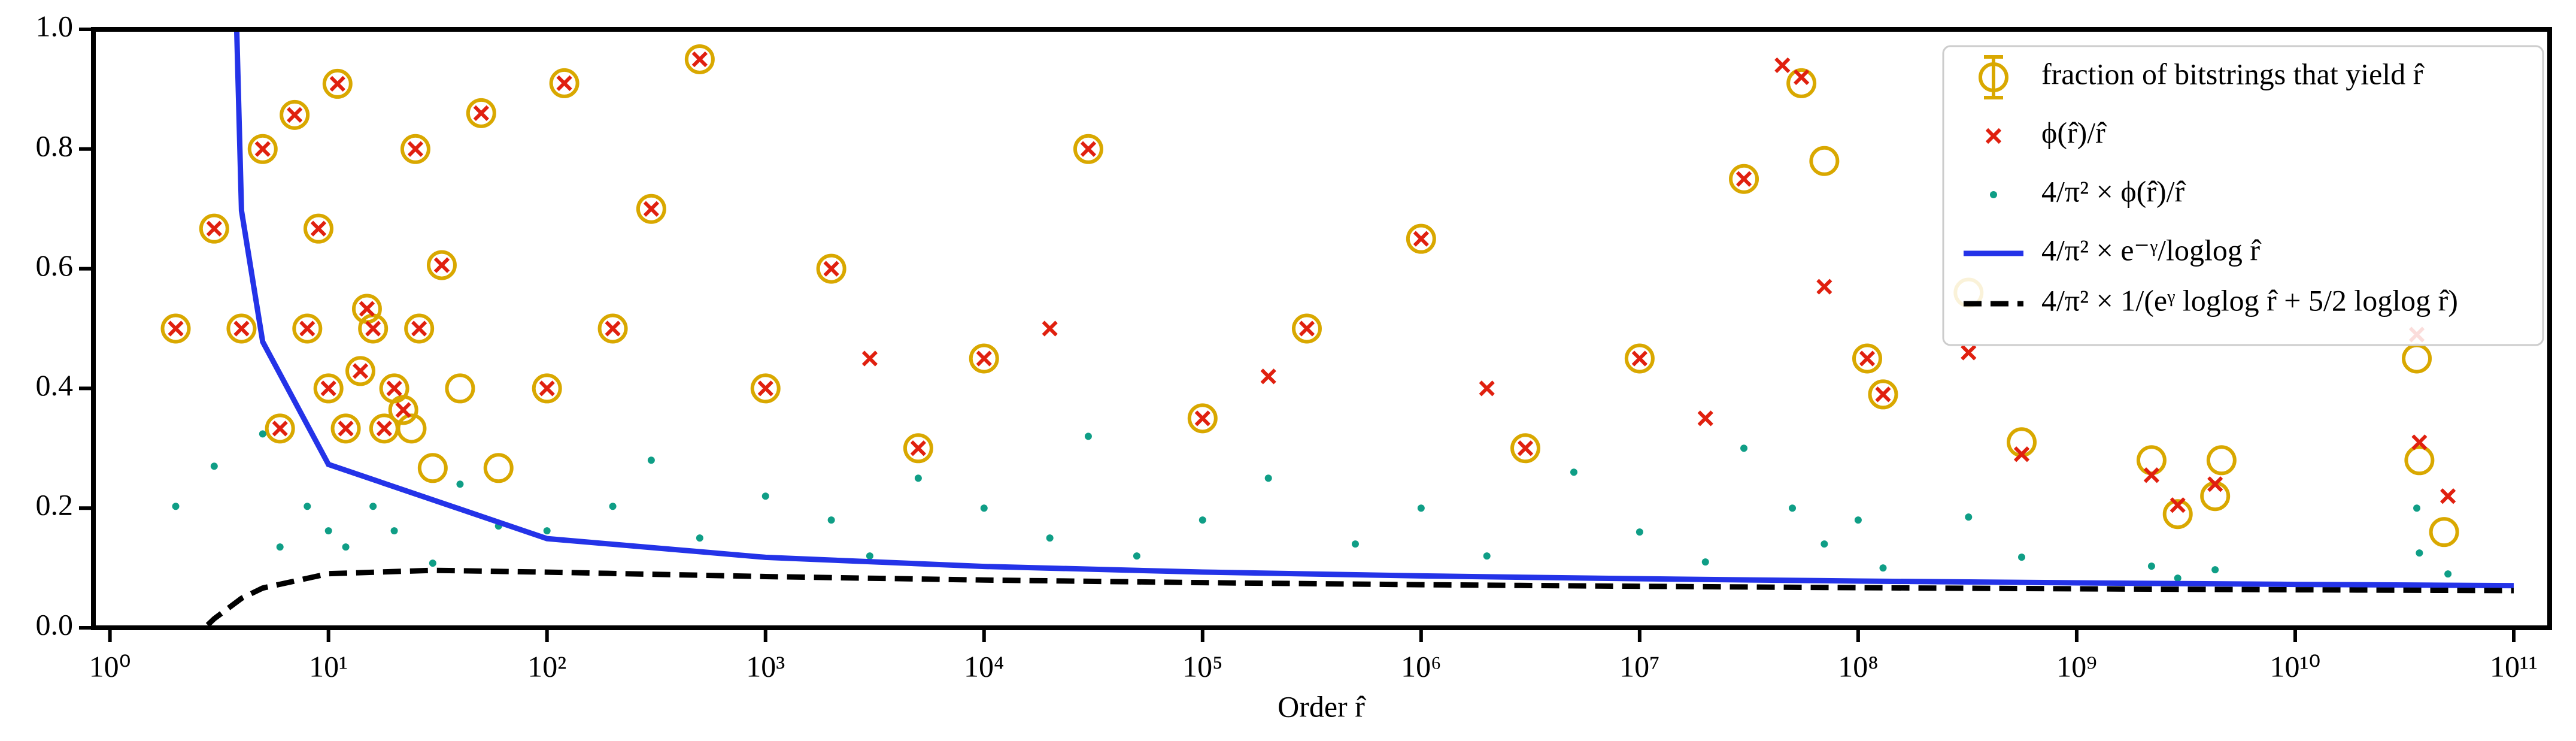  What do you see at coordinates (546, 666) in the screenshot?
I see `x-tick-label: 10²` at bounding box center [546, 666].